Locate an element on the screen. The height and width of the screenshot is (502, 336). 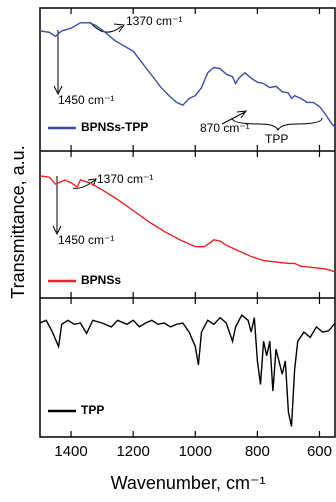
x-tick-label: 1200 is located at coordinates (132, 451).